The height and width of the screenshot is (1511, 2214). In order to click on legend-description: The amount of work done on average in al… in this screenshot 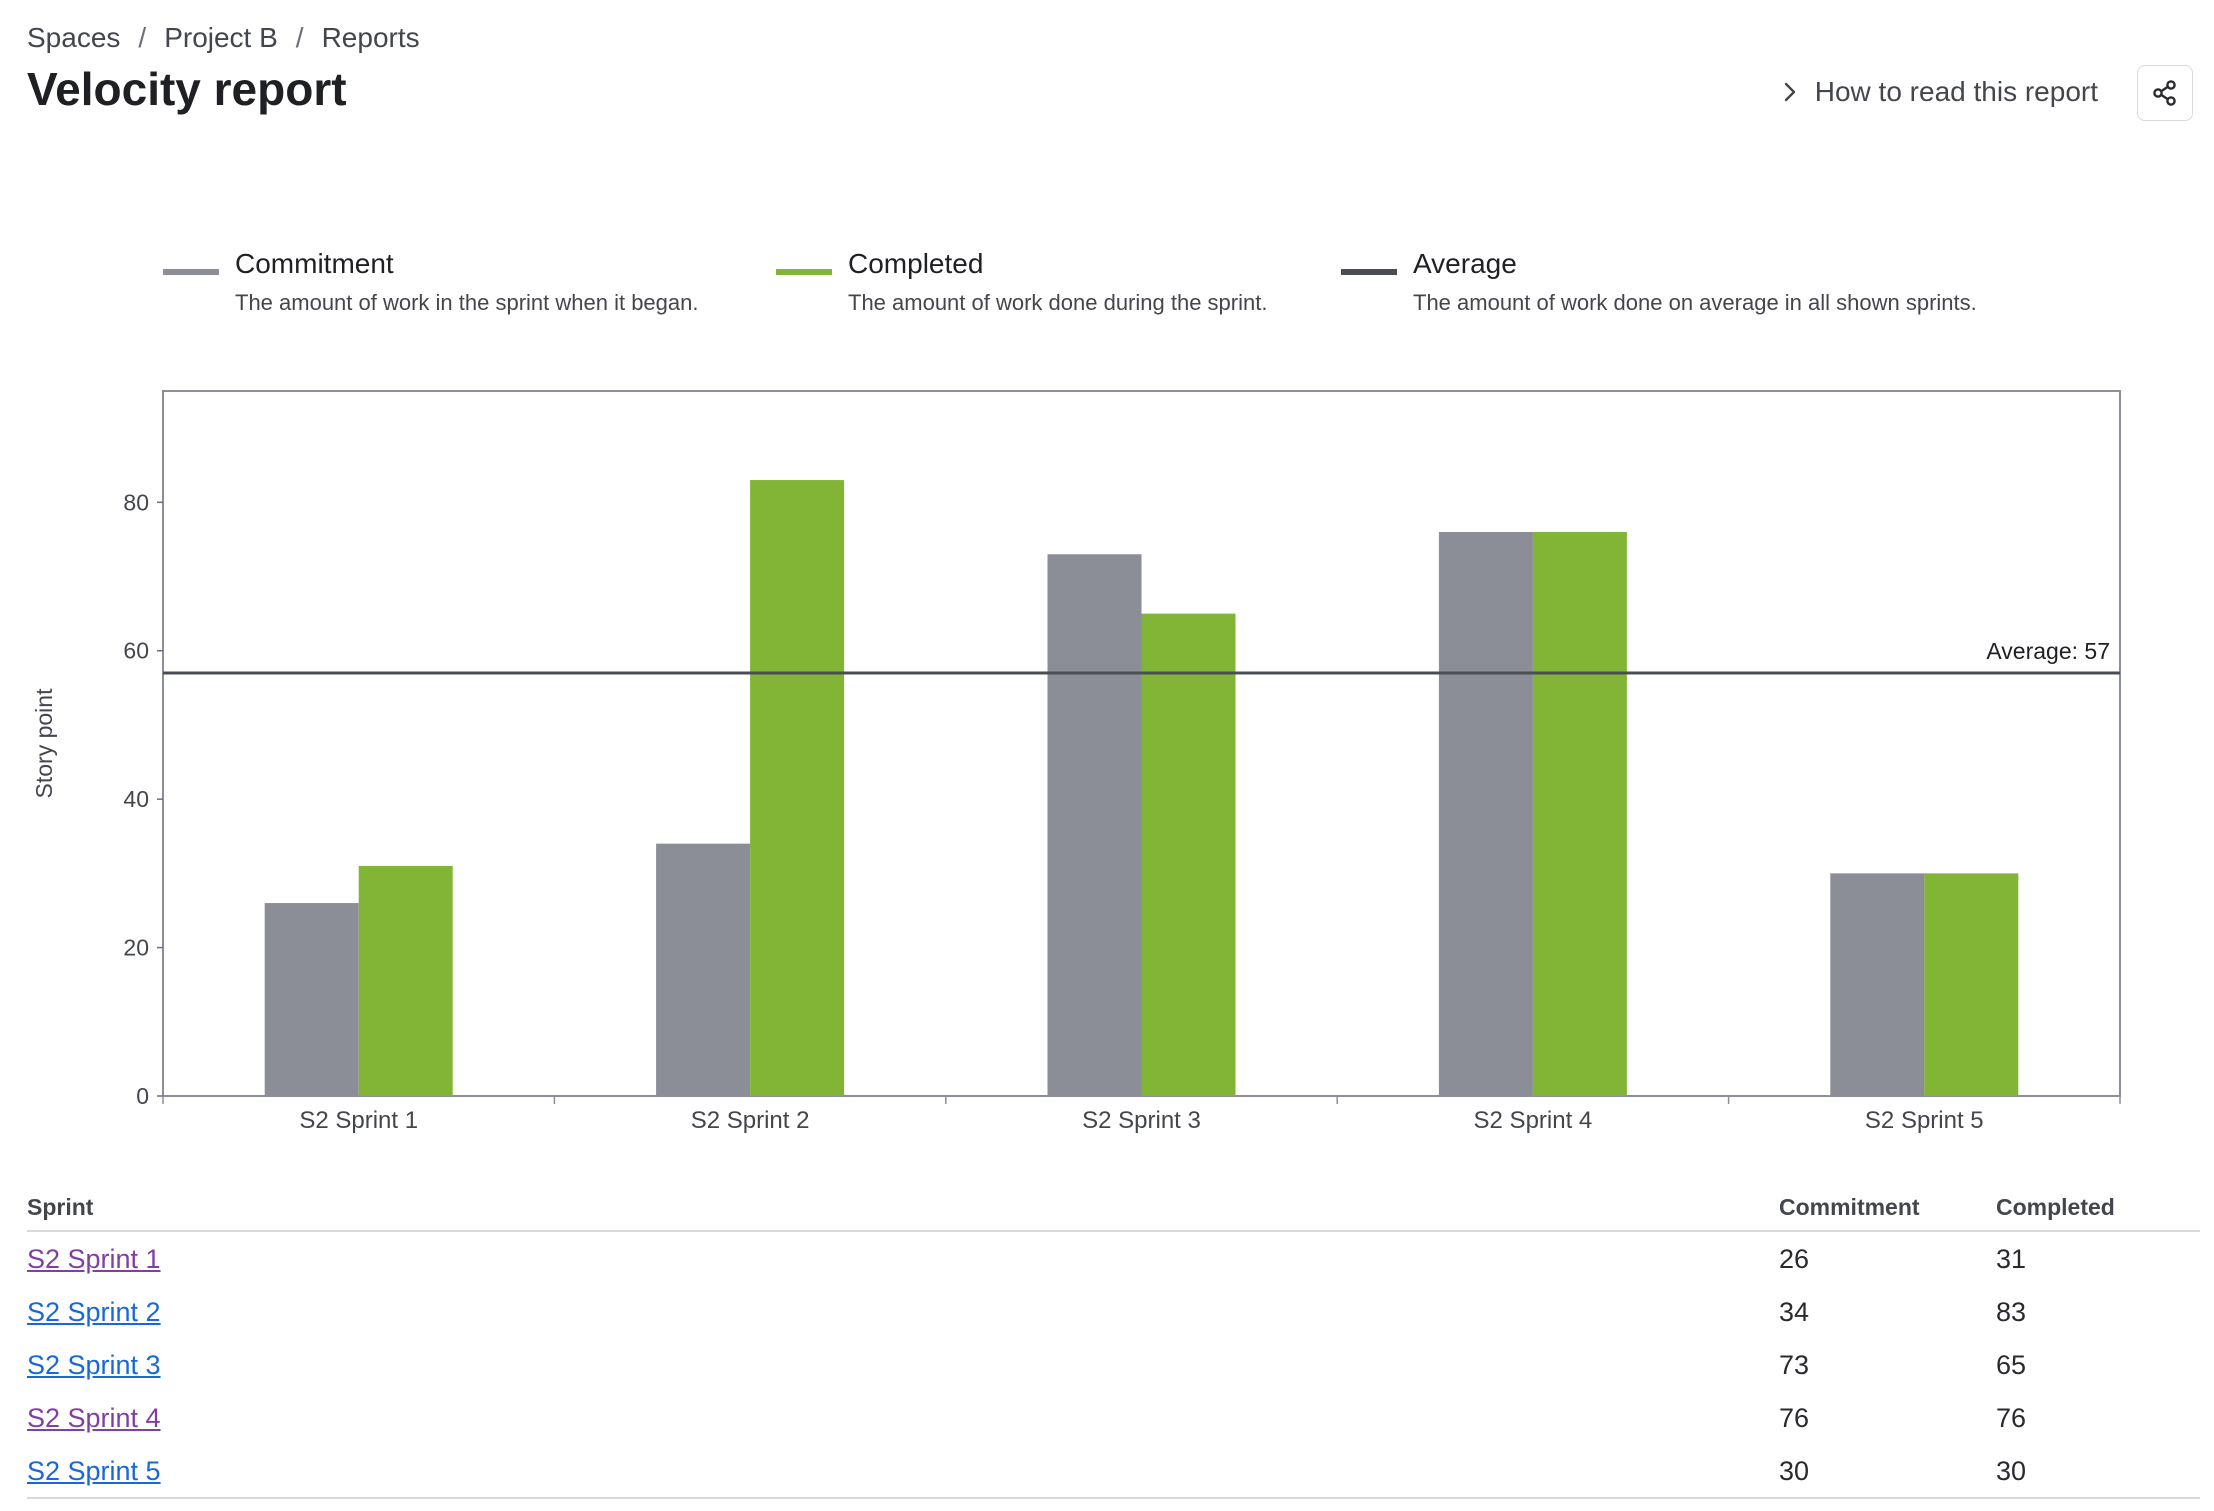, I will do `click(1695, 302)`.